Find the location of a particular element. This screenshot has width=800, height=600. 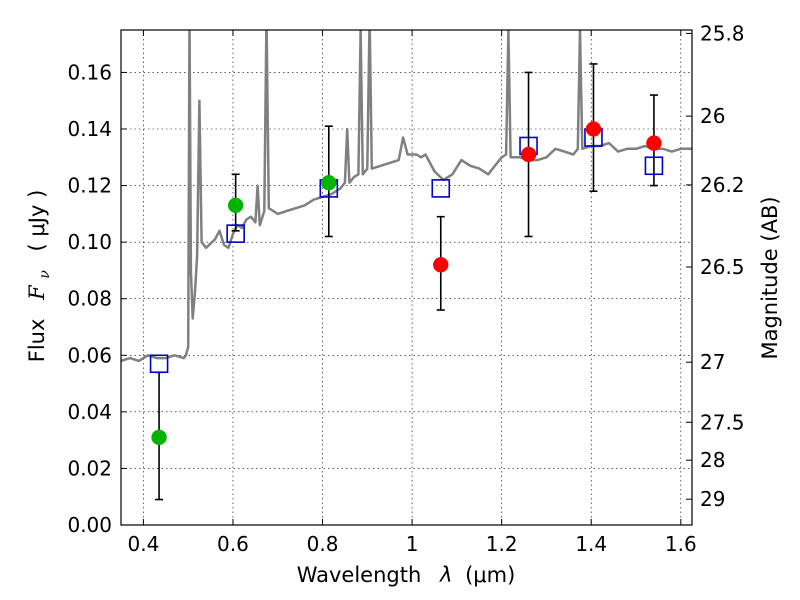

x-tick-label: 1 is located at coordinates (412, 544).